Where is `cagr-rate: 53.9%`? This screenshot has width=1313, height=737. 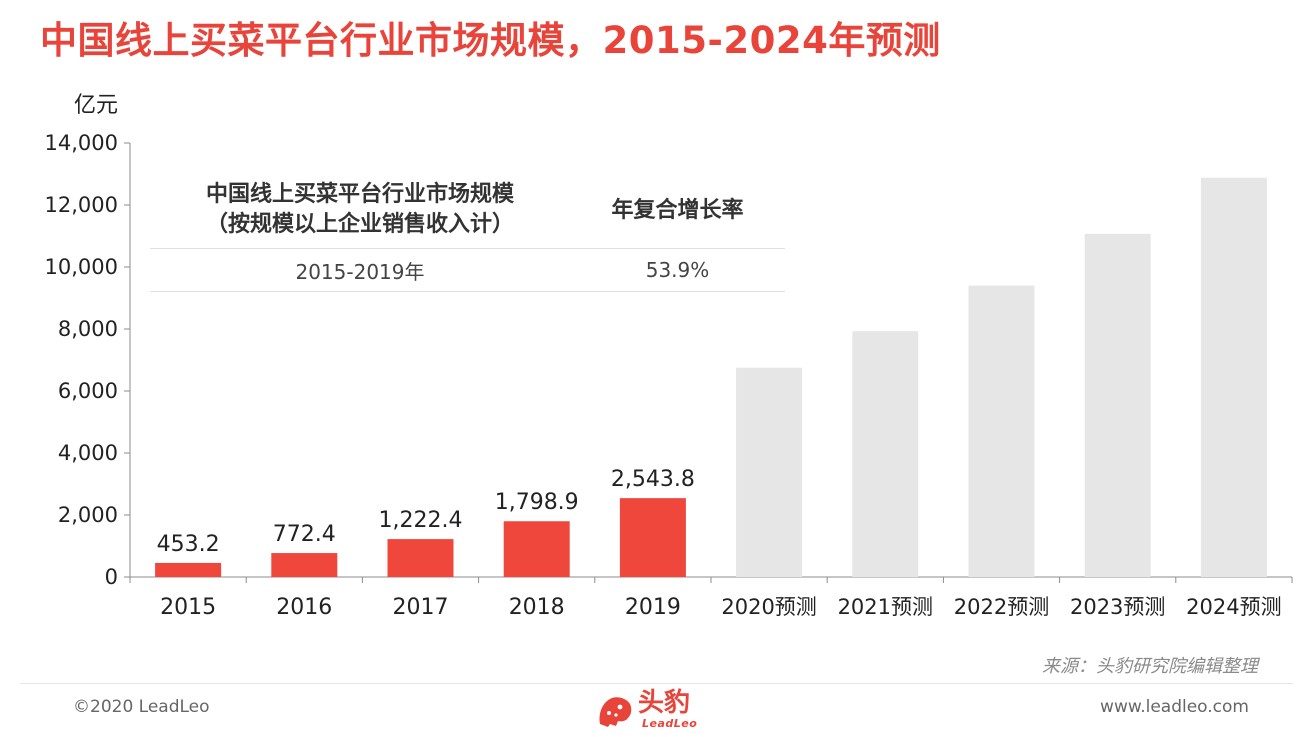
cagr-rate: 53.9% is located at coordinates (677, 270).